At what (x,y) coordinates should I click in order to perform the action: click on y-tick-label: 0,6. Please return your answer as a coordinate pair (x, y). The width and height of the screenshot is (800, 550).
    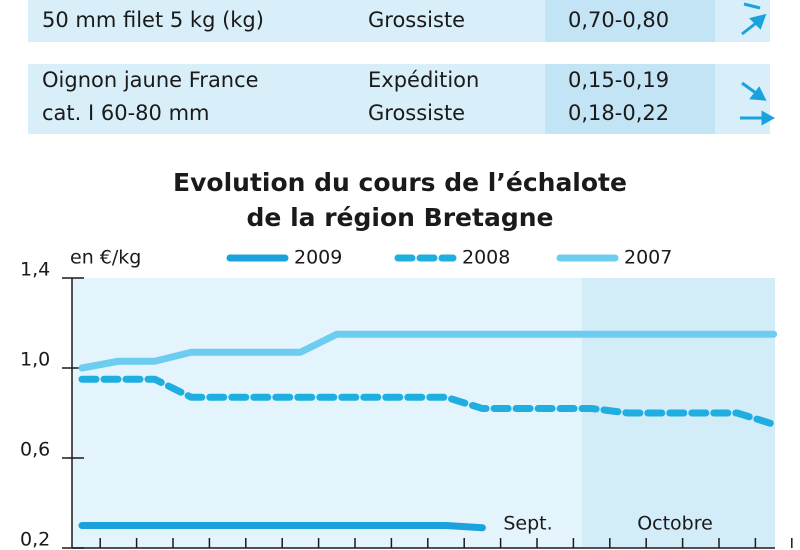
    Looking at the image, I should click on (35, 450).